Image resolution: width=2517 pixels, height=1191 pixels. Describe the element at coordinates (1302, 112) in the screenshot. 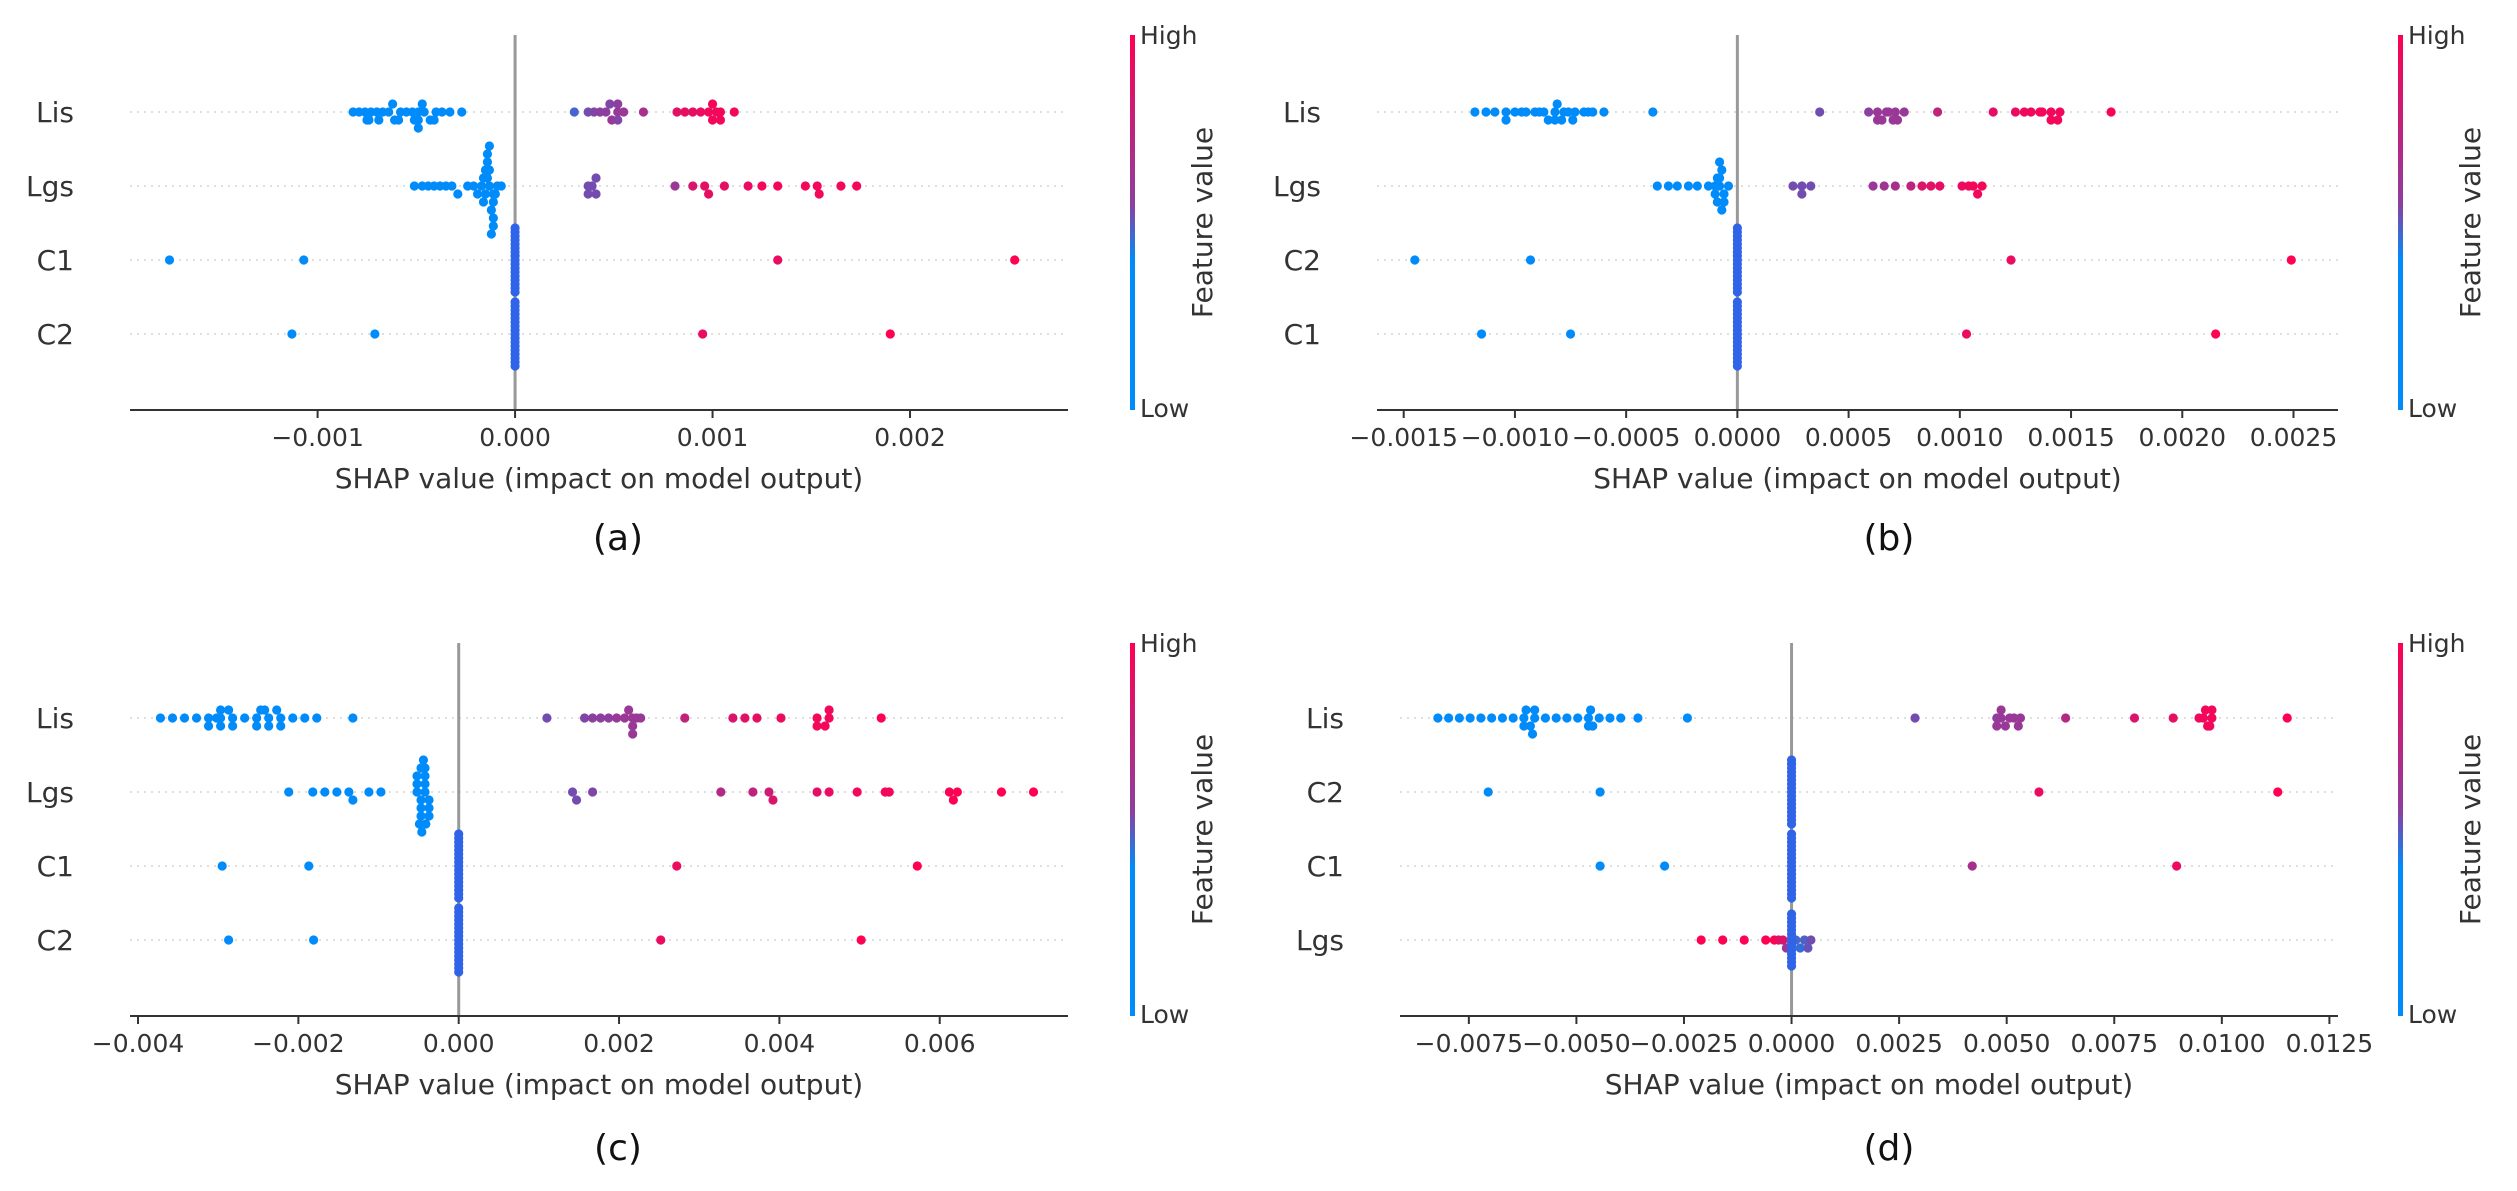

I see `feature-label: Lis` at that location.